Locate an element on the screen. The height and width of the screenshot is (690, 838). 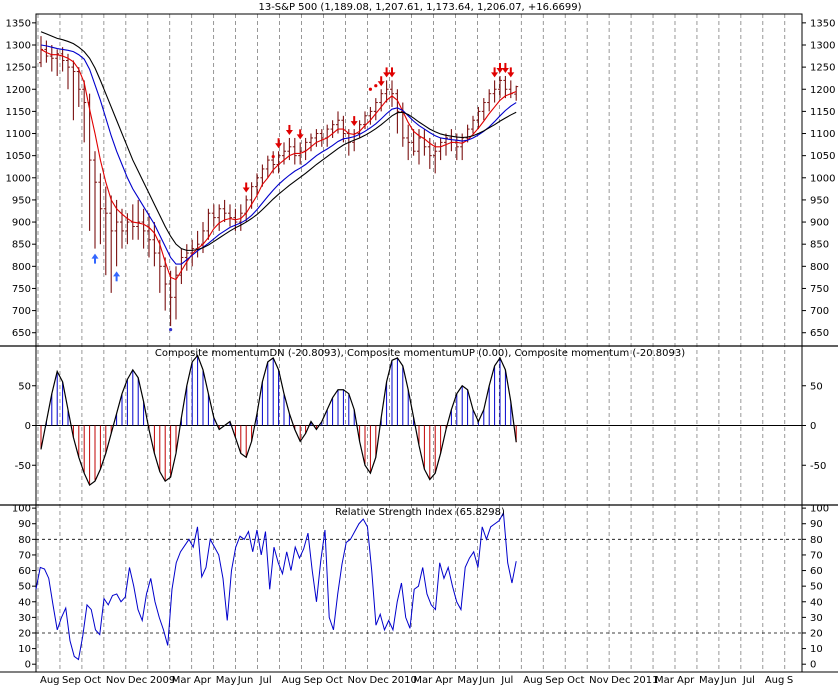
rsi-panel-title: Relative Strength Index (65.8298) is located at coordinates (420, 512).